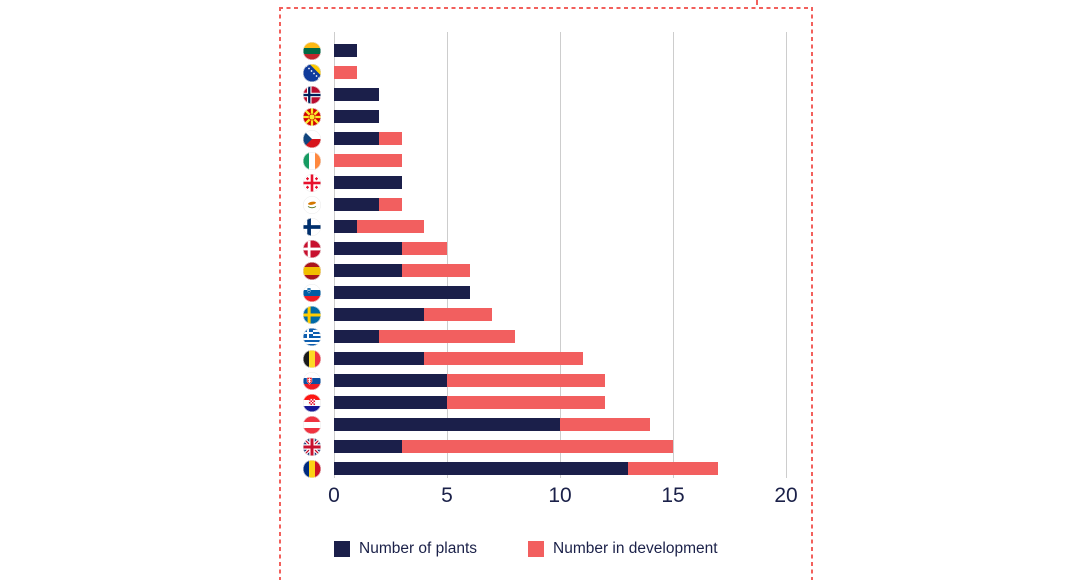 This screenshot has width=1068, height=580. Describe the element at coordinates (635, 548) in the screenshot. I see `development-legend-label: Number in development` at that location.